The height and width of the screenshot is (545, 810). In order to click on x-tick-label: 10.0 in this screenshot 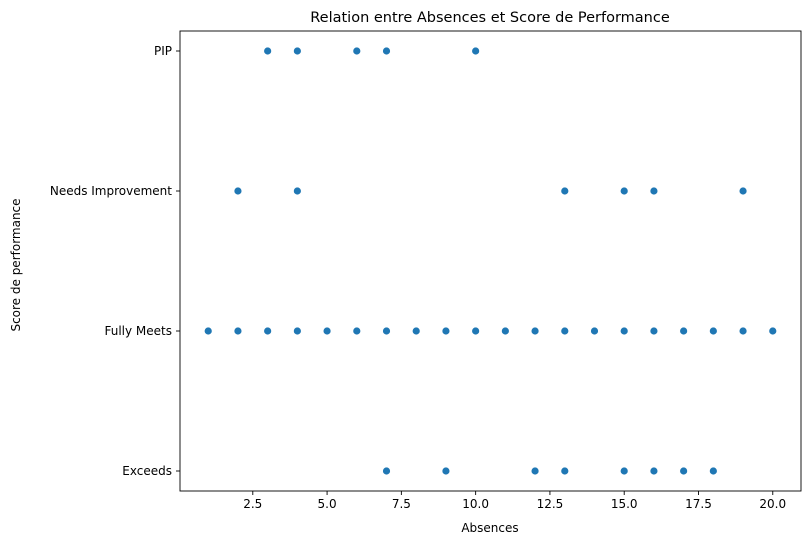, I will do `click(475, 504)`.